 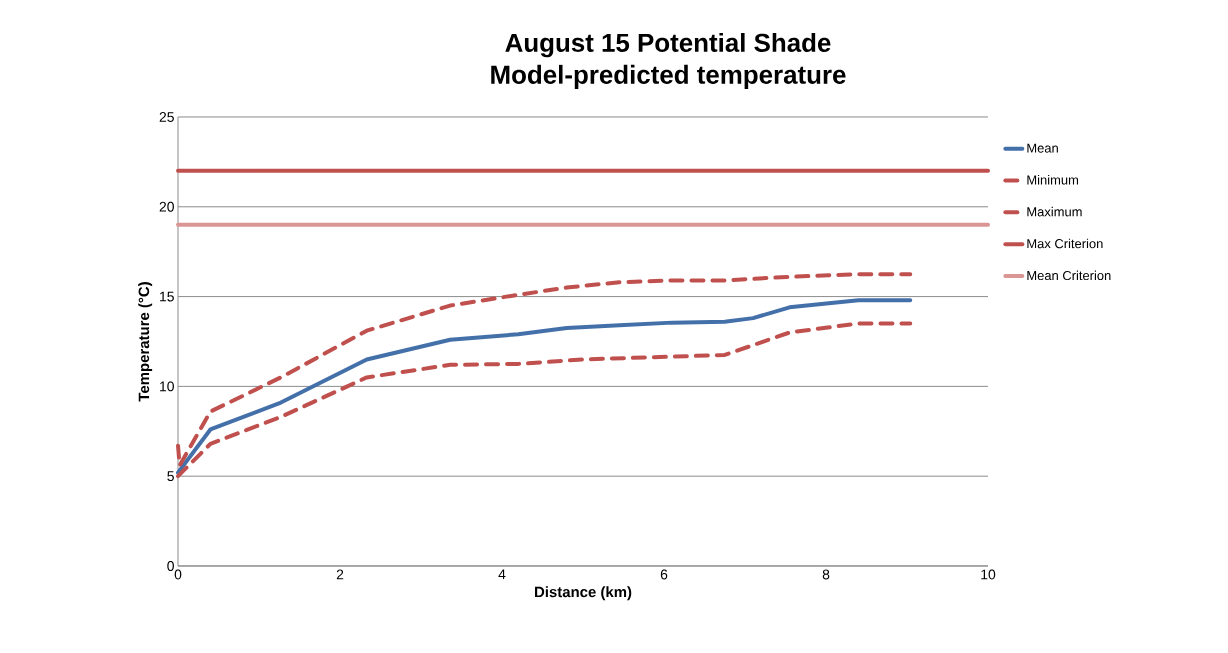 I want to click on y-axis-title: Temperature (°C), so click(x=145, y=342).